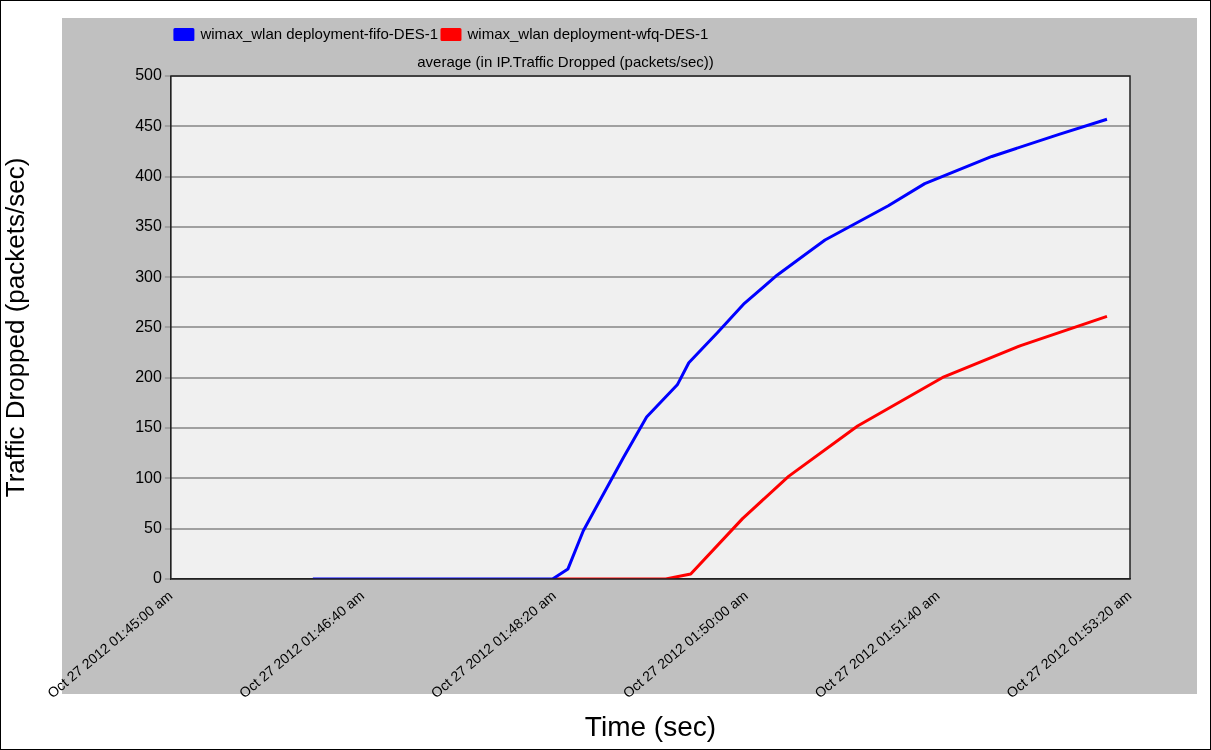  I want to click on y-tick-label: 300, so click(148, 276).